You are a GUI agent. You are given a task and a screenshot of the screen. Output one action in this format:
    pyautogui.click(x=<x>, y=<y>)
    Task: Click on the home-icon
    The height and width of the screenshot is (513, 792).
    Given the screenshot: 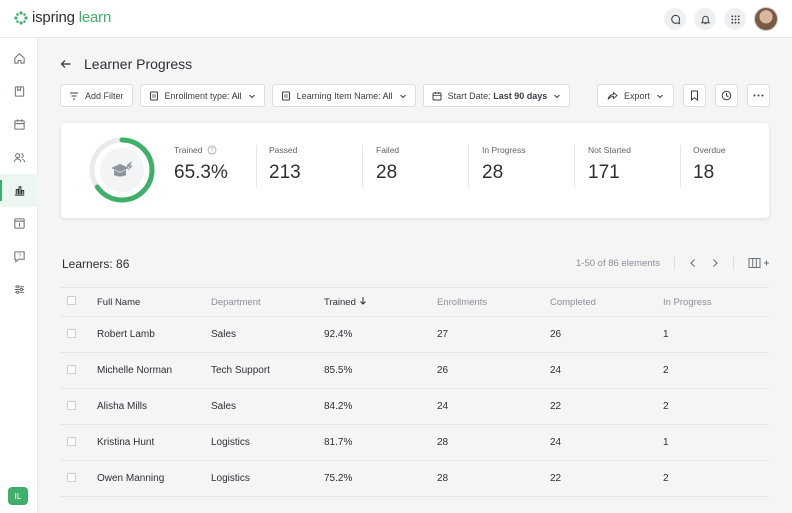 What is the action you would take?
    pyautogui.click(x=19, y=58)
    